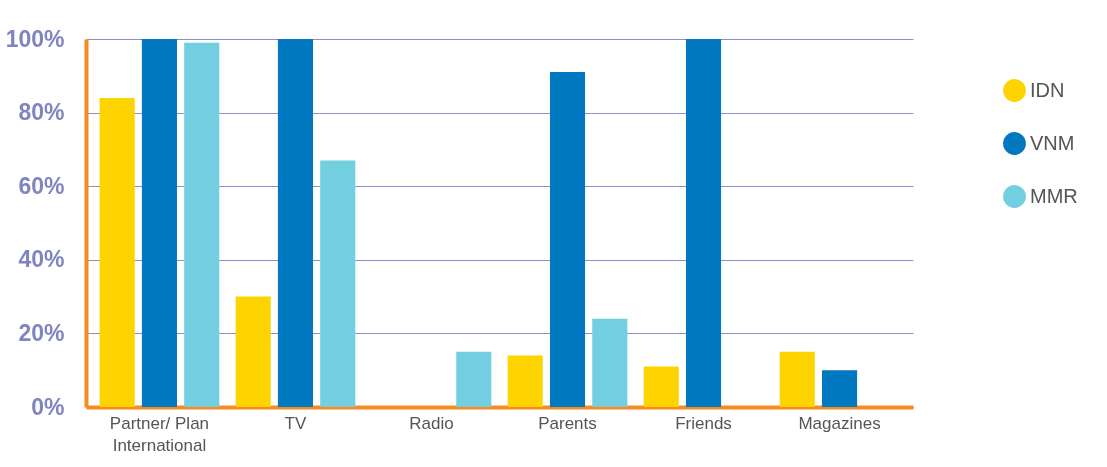  Describe the element at coordinates (35, 38) in the screenshot. I see `y-tick-label: 100%` at that location.